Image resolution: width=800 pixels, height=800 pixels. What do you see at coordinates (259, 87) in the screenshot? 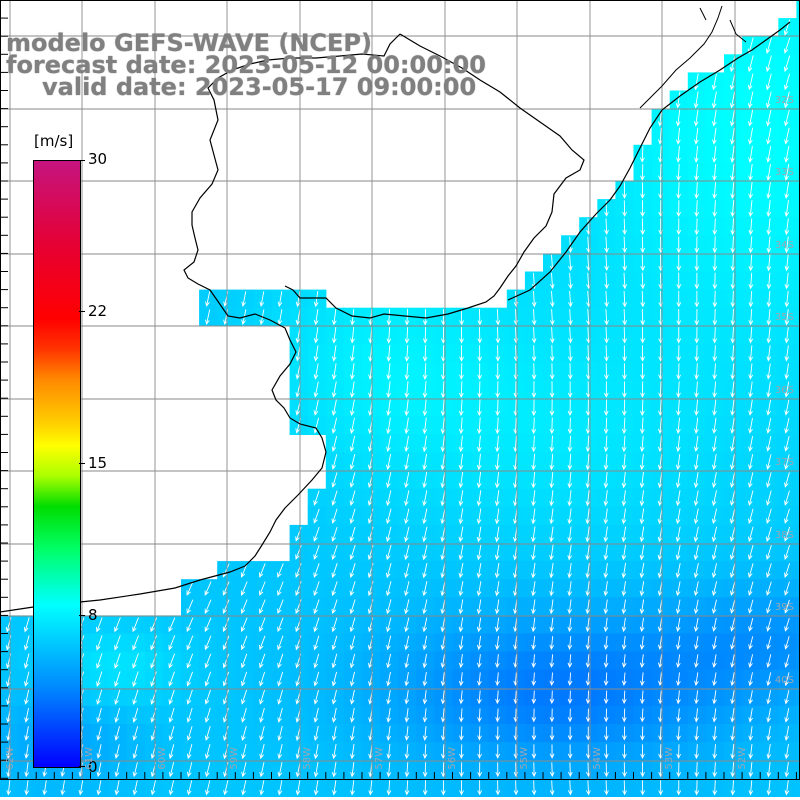
I see `valid-date: valid date: 2023-05-17 09:00:00` at bounding box center [259, 87].